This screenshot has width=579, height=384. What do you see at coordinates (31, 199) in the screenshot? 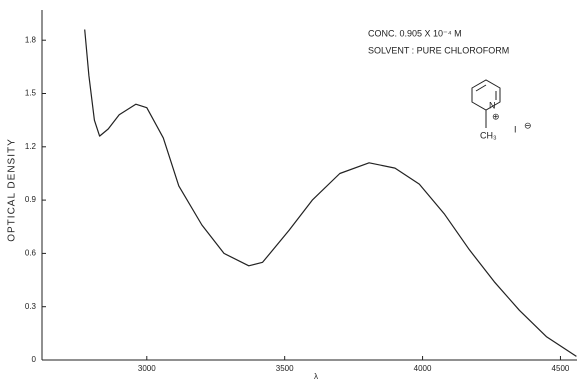
I see `y-tick-label: 0.9` at bounding box center [31, 199].